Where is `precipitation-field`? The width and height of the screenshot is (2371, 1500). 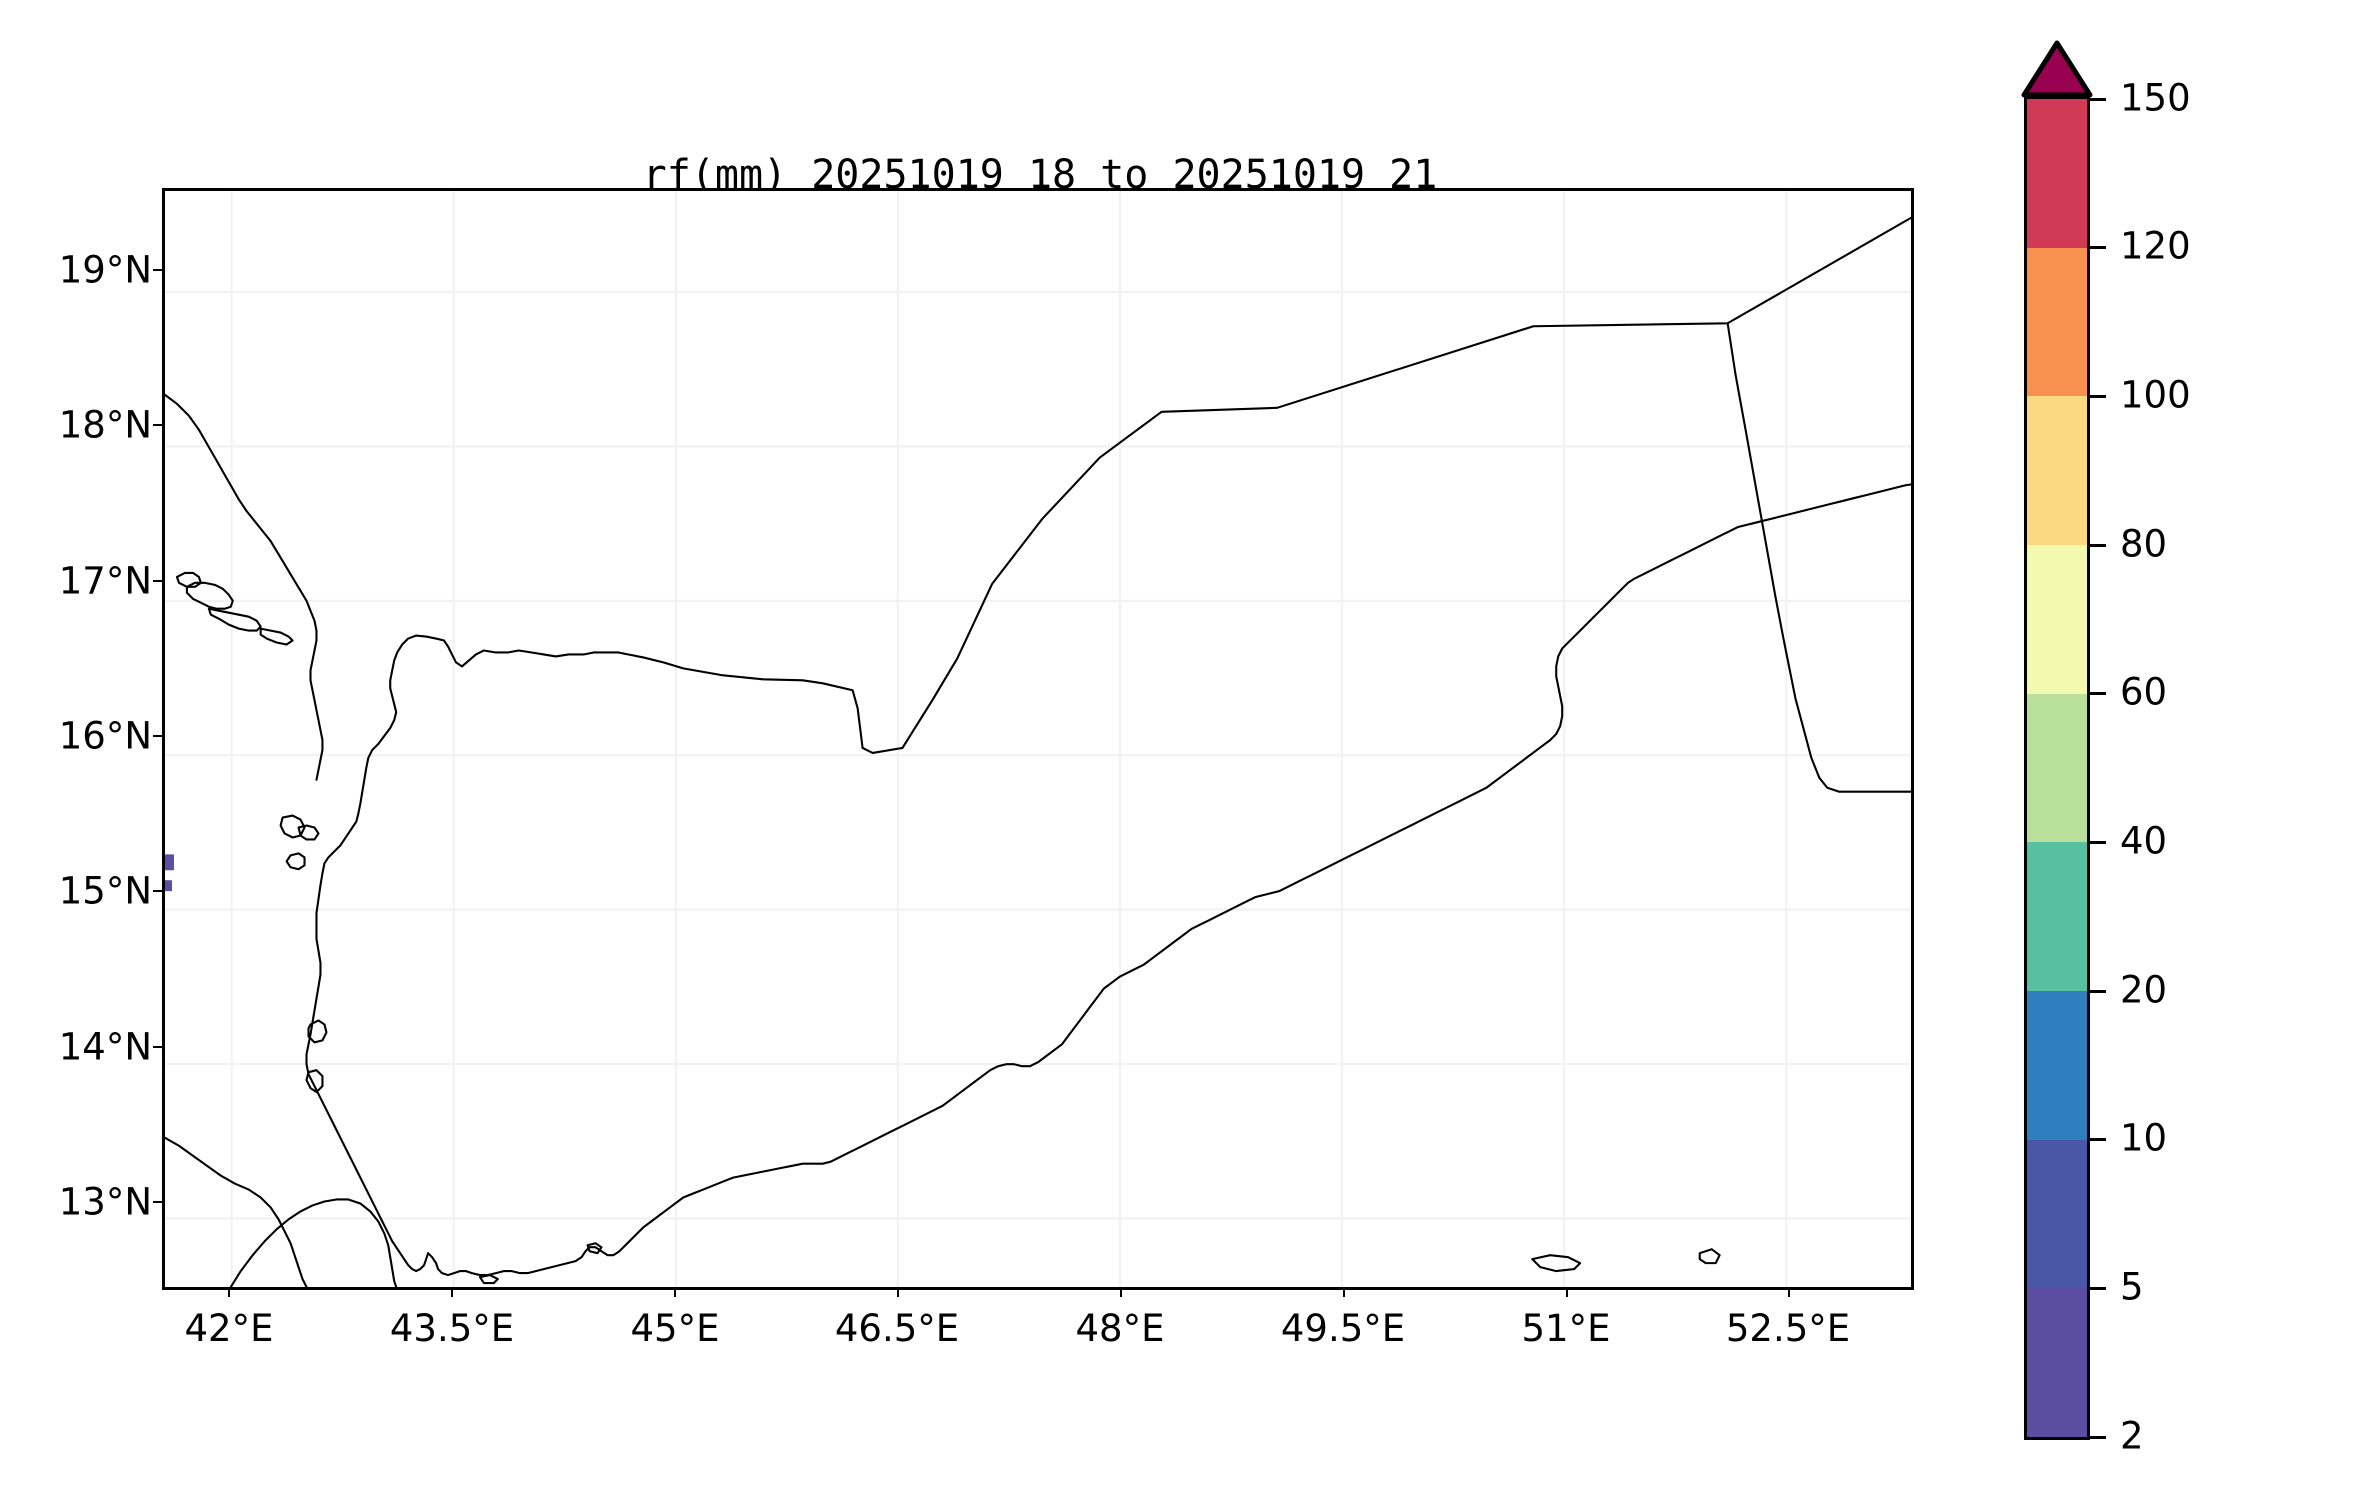
precipitation-field is located at coordinates (169, 873).